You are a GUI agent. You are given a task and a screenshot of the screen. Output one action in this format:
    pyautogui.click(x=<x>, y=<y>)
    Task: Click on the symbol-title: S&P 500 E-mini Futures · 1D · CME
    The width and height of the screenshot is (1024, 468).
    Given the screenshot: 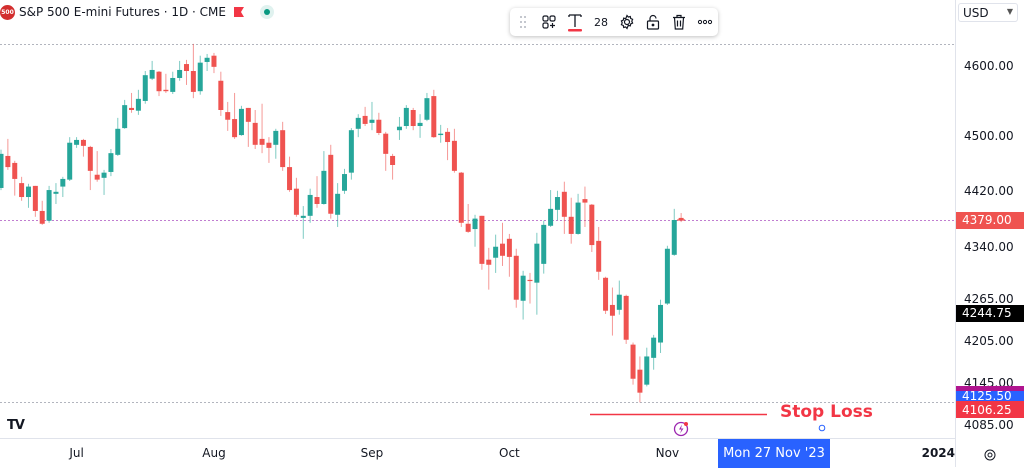 What is the action you would take?
    pyautogui.click(x=122, y=12)
    